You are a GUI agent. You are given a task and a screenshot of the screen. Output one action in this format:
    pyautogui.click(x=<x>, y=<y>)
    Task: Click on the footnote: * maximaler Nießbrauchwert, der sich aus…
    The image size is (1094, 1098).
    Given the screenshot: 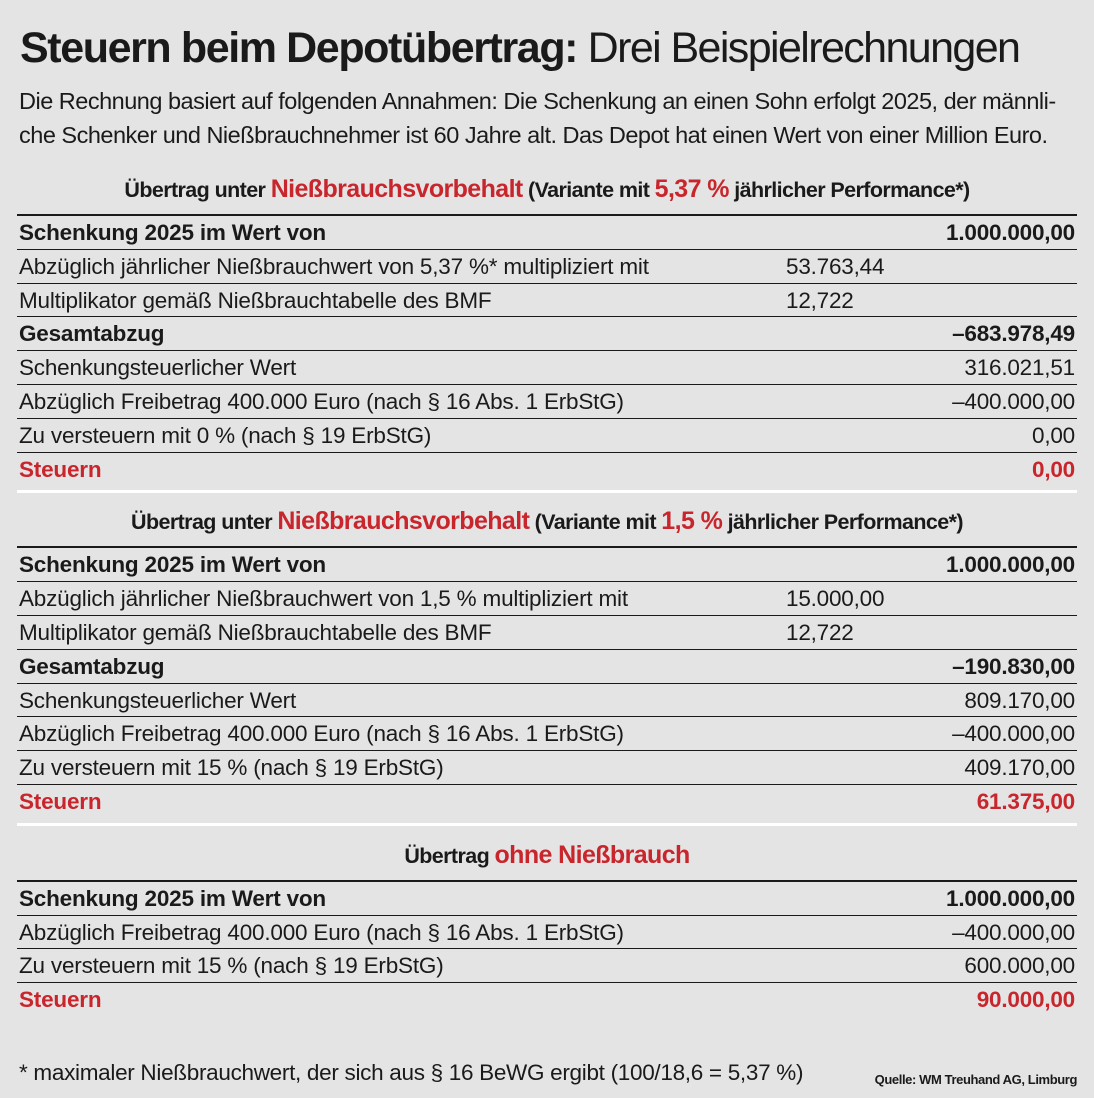 What is the action you would take?
    pyautogui.click(x=411, y=1072)
    